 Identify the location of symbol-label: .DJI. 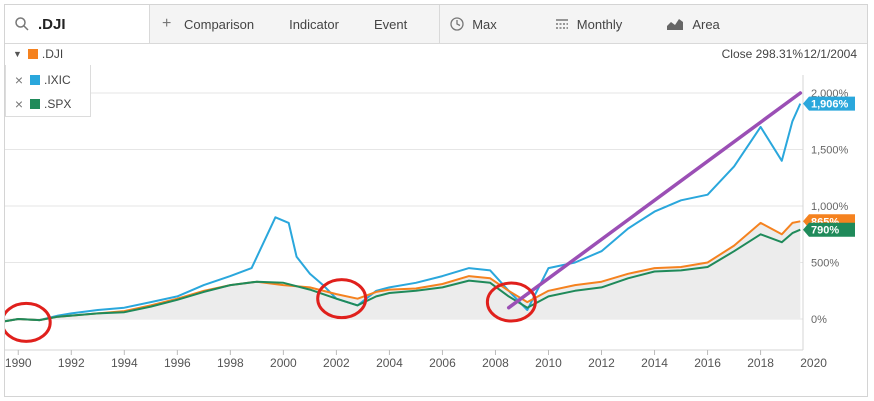
(52, 24).